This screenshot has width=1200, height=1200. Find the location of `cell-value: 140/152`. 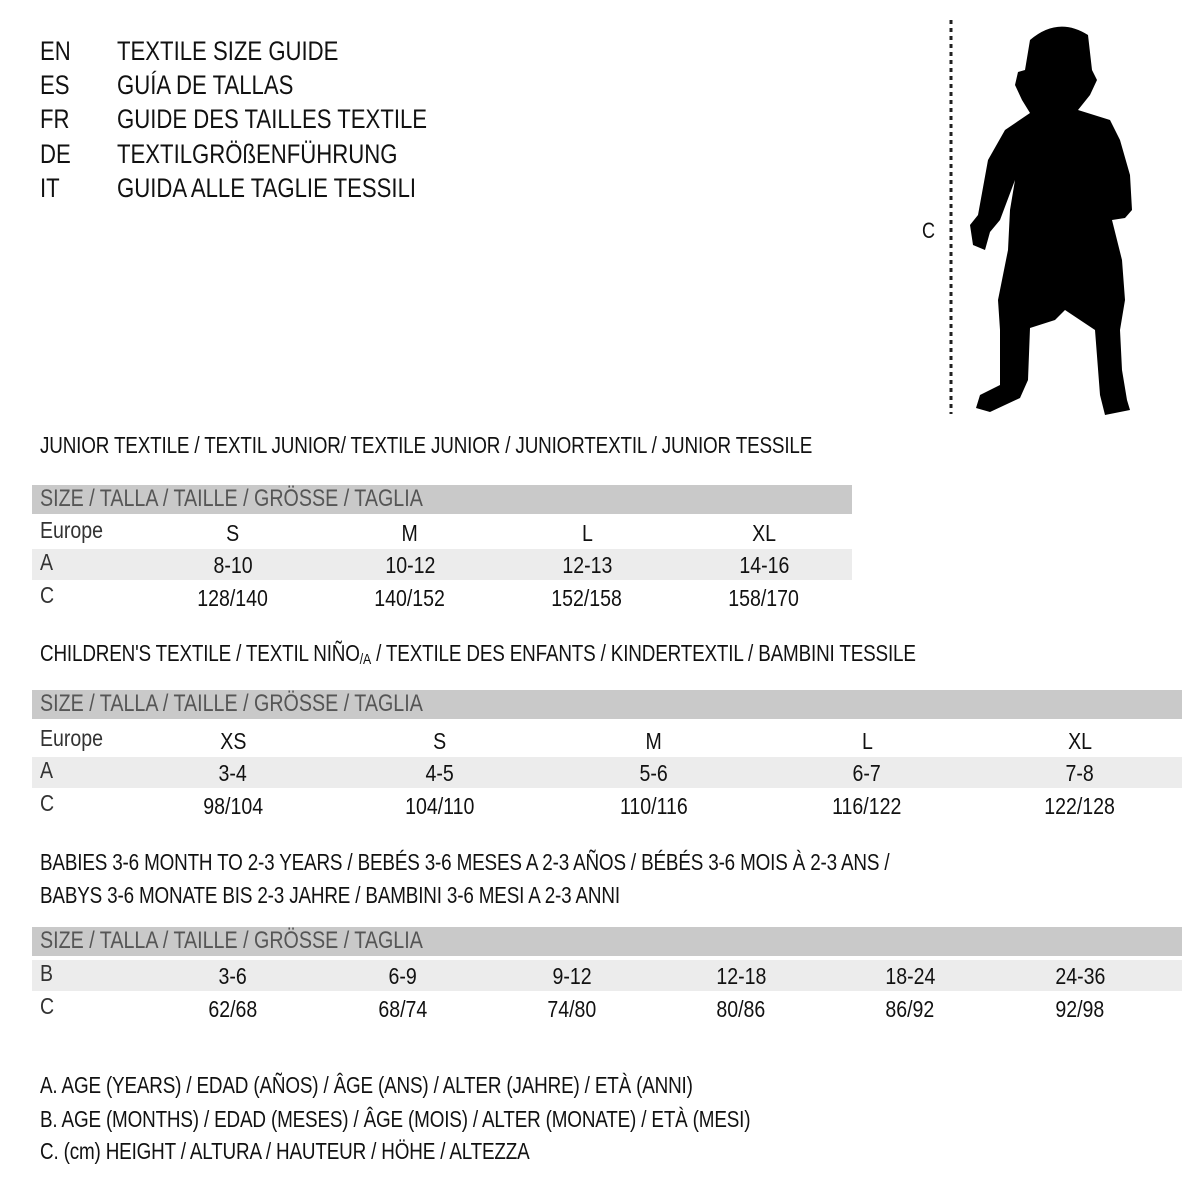

cell-value: 140/152 is located at coordinates (410, 598).